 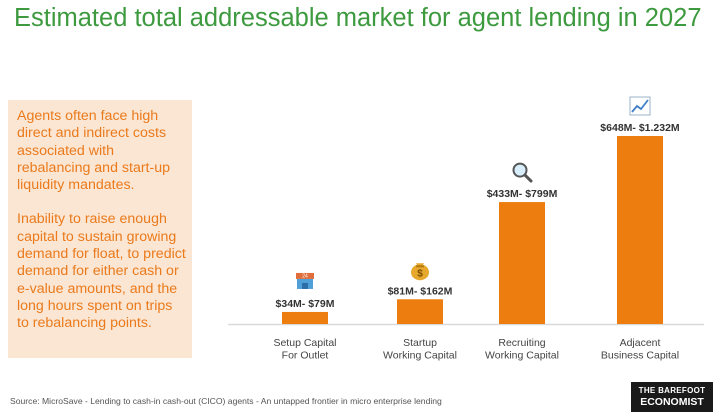 I want to click on category-label: Recruiting, so click(x=521, y=343).